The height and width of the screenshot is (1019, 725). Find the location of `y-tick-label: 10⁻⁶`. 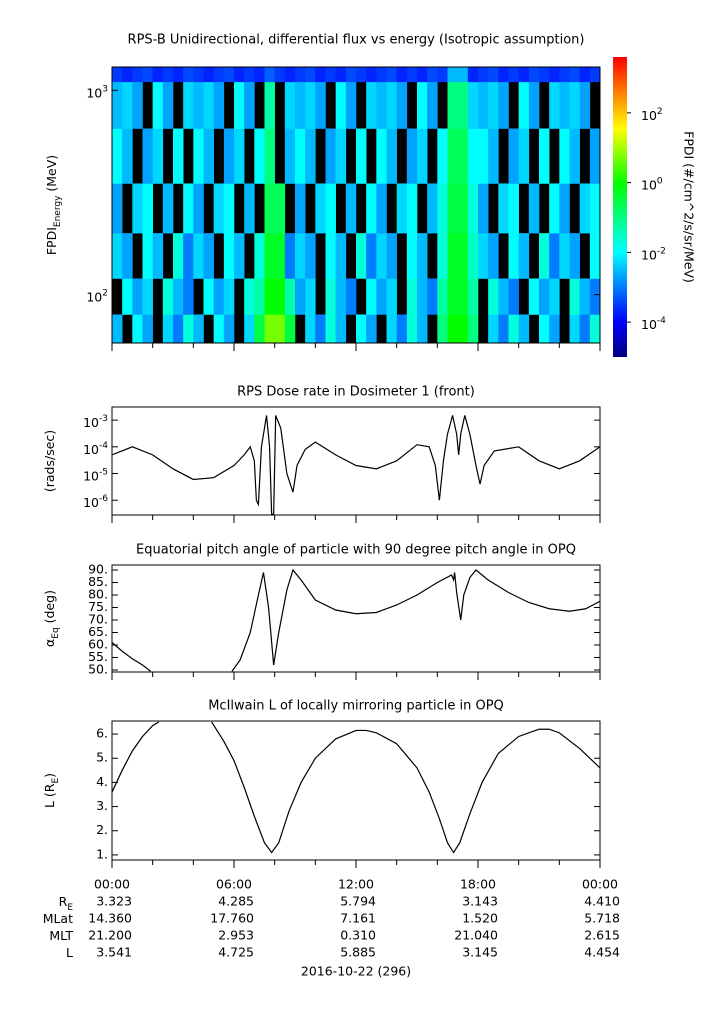

y-tick-label: 10⁻⁶ is located at coordinates (95, 502).